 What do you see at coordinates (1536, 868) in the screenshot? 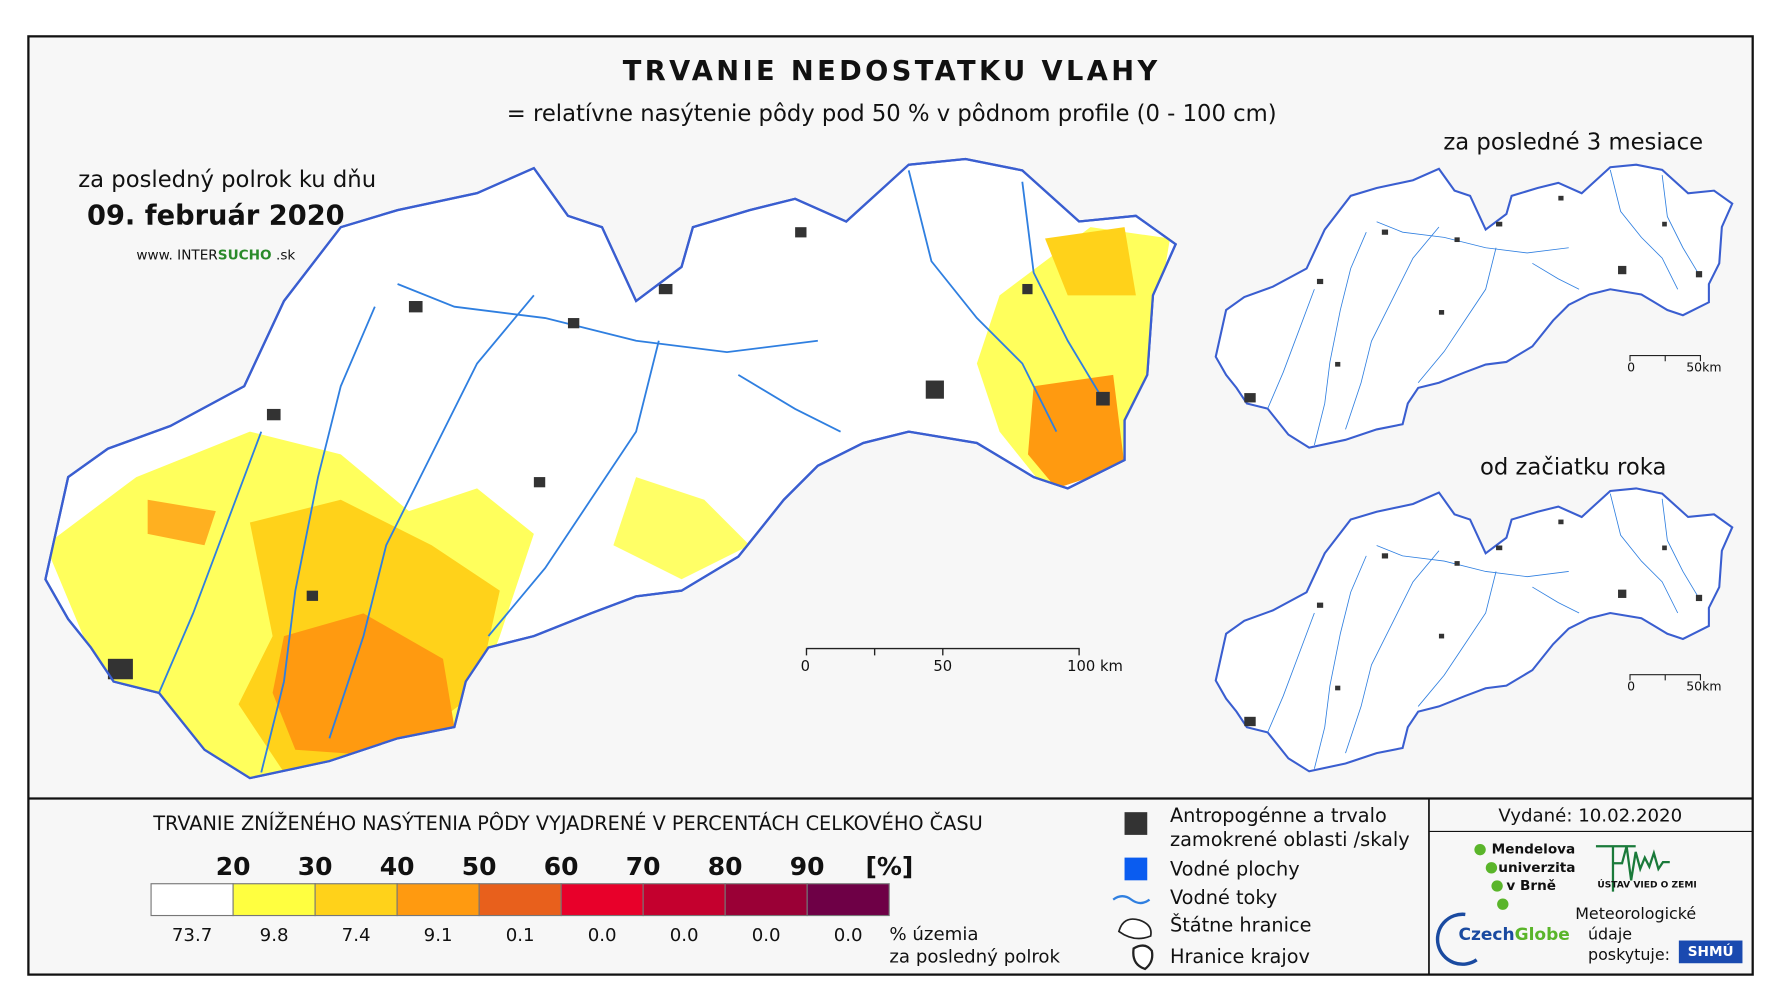
I see `logo-text: univerzita` at bounding box center [1536, 868].